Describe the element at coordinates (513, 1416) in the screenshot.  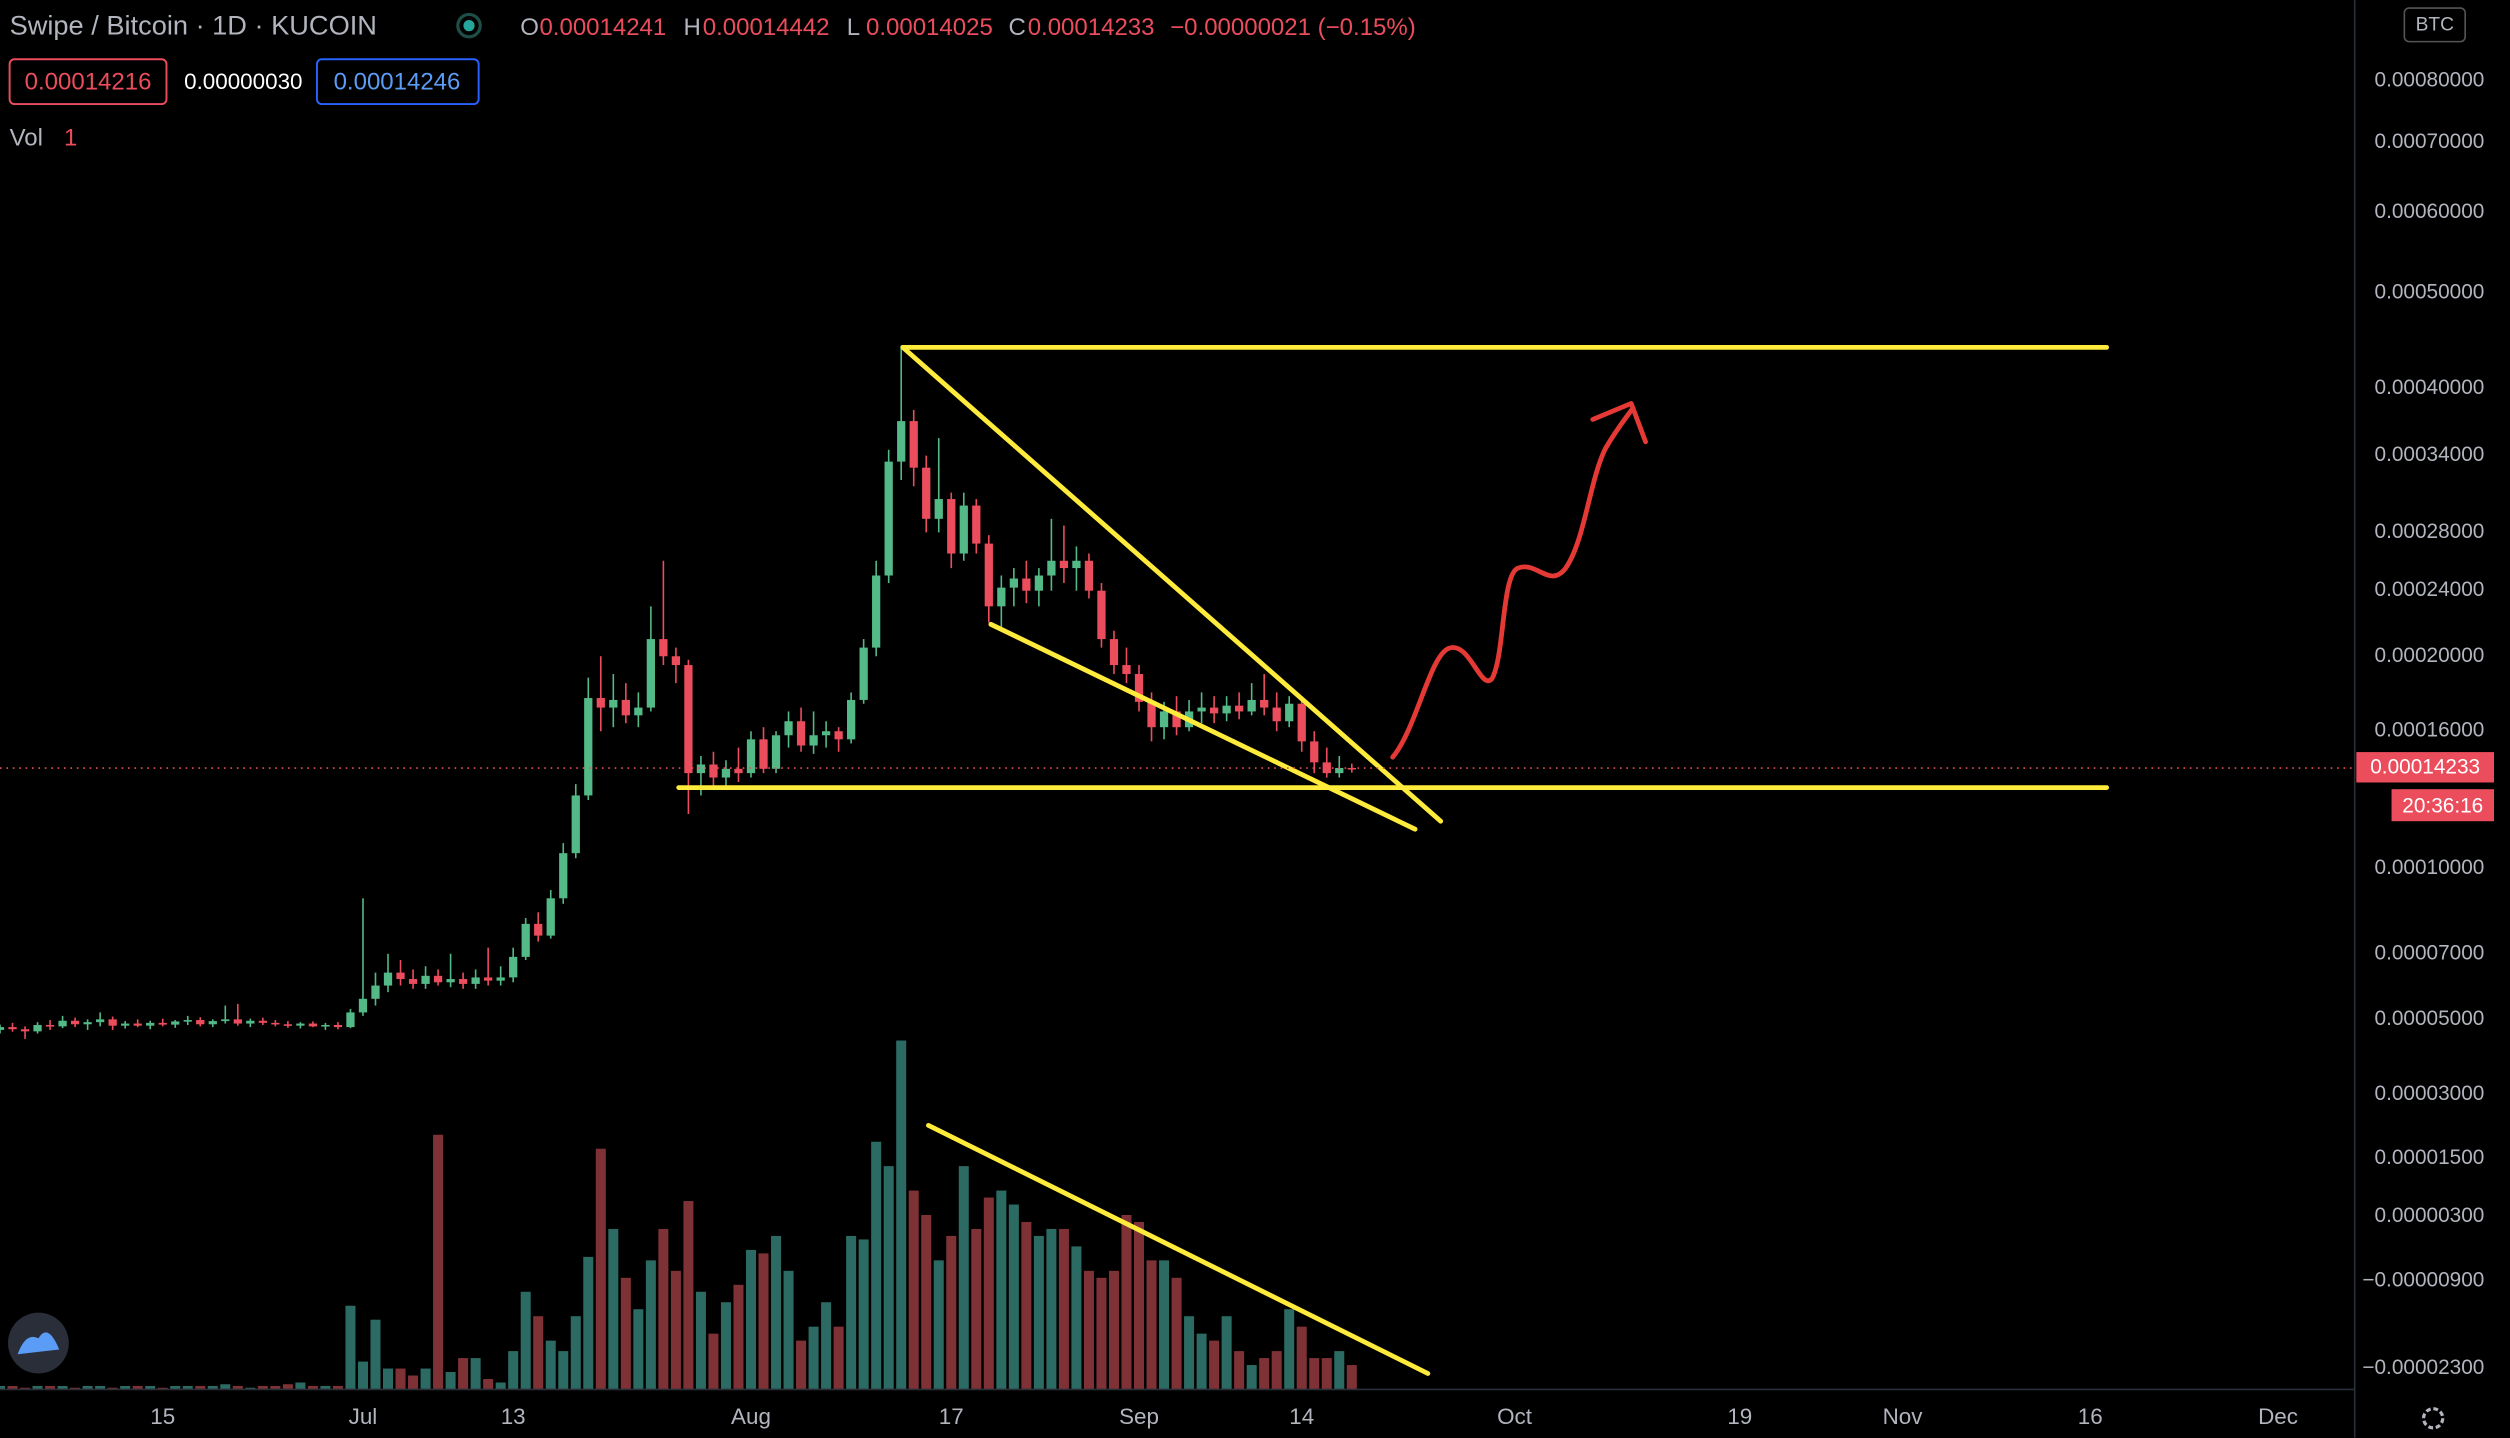
I see `x-tick-label: 13` at that location.